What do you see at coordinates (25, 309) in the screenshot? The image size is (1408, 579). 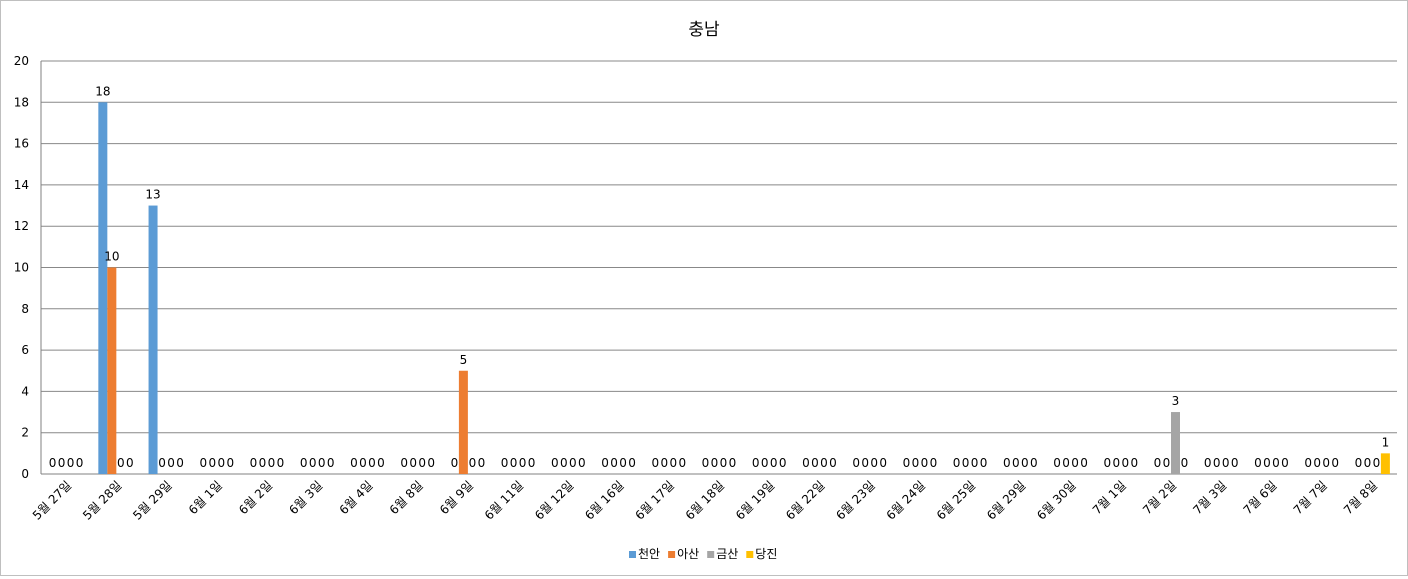 I see `y-tick-label: 8` at bounding box center [25, 309].